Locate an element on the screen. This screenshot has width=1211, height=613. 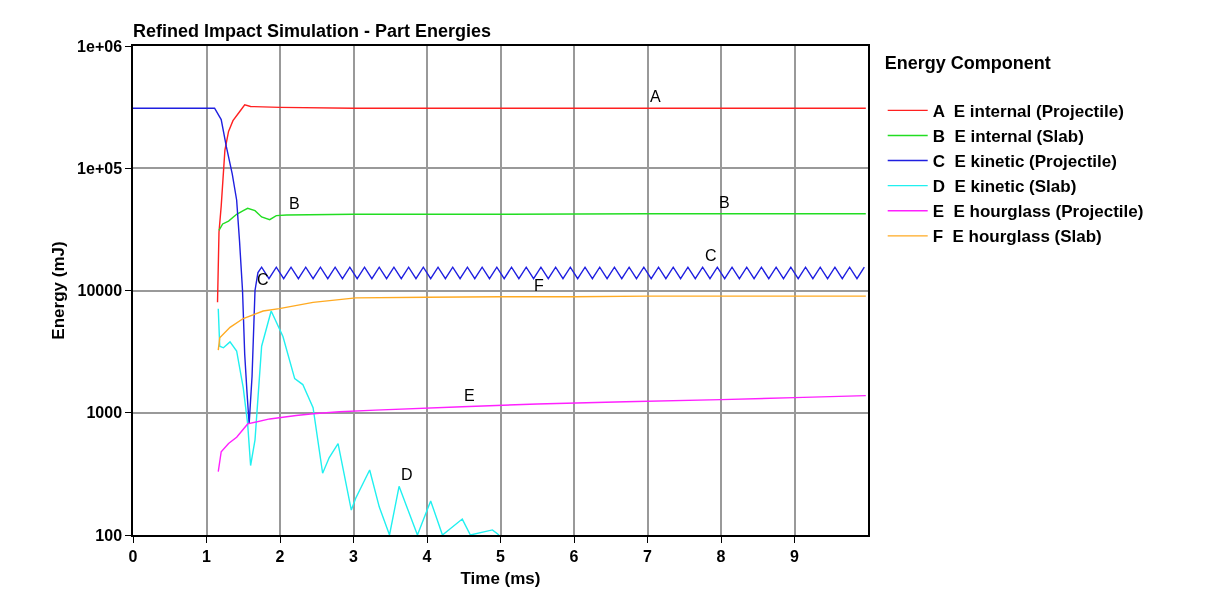
x-tick-label: 9 is located at coordinates (795, 556).